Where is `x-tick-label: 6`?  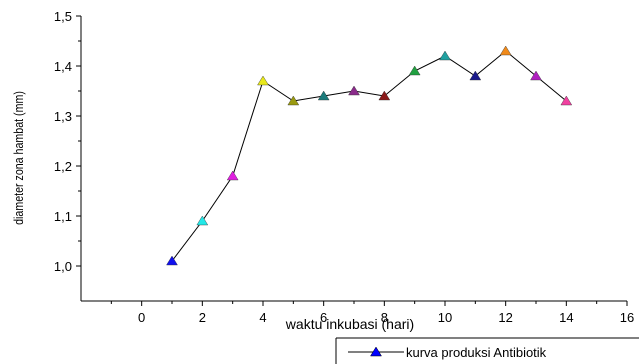
x-tick-label: 6 is located at coordinates (323, 317).